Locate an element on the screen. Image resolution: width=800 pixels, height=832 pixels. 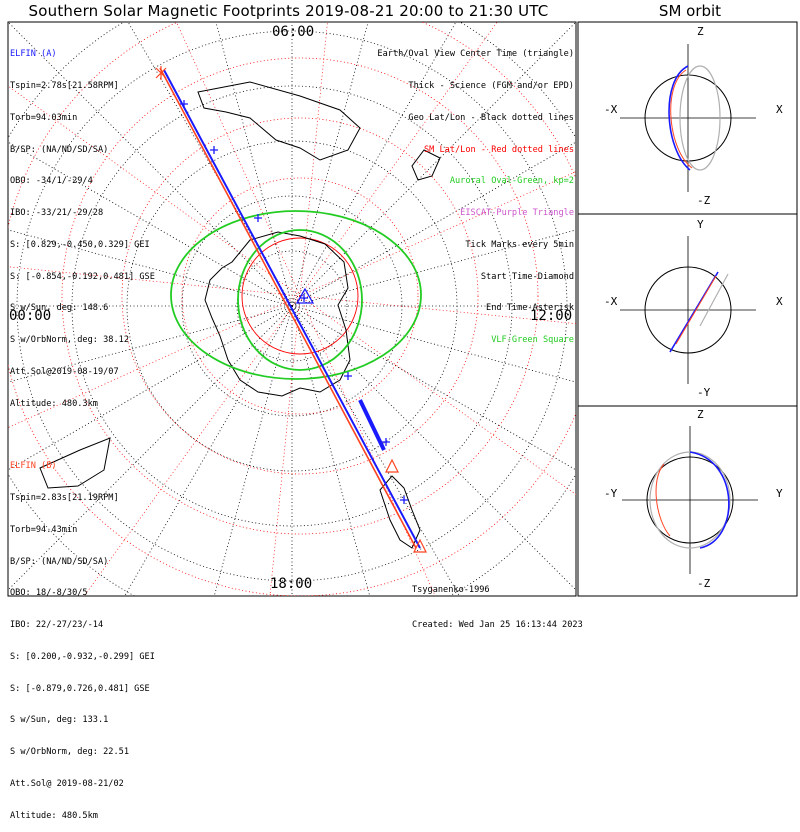
coastline-australia is located at coordinates (279, 121).